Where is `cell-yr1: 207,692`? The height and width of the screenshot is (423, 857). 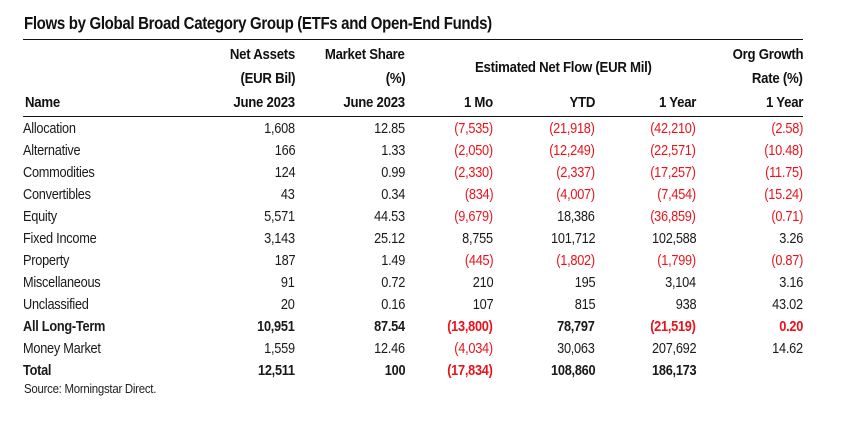
cell-yr1: 207,692 is located at coordinates (674, 349).